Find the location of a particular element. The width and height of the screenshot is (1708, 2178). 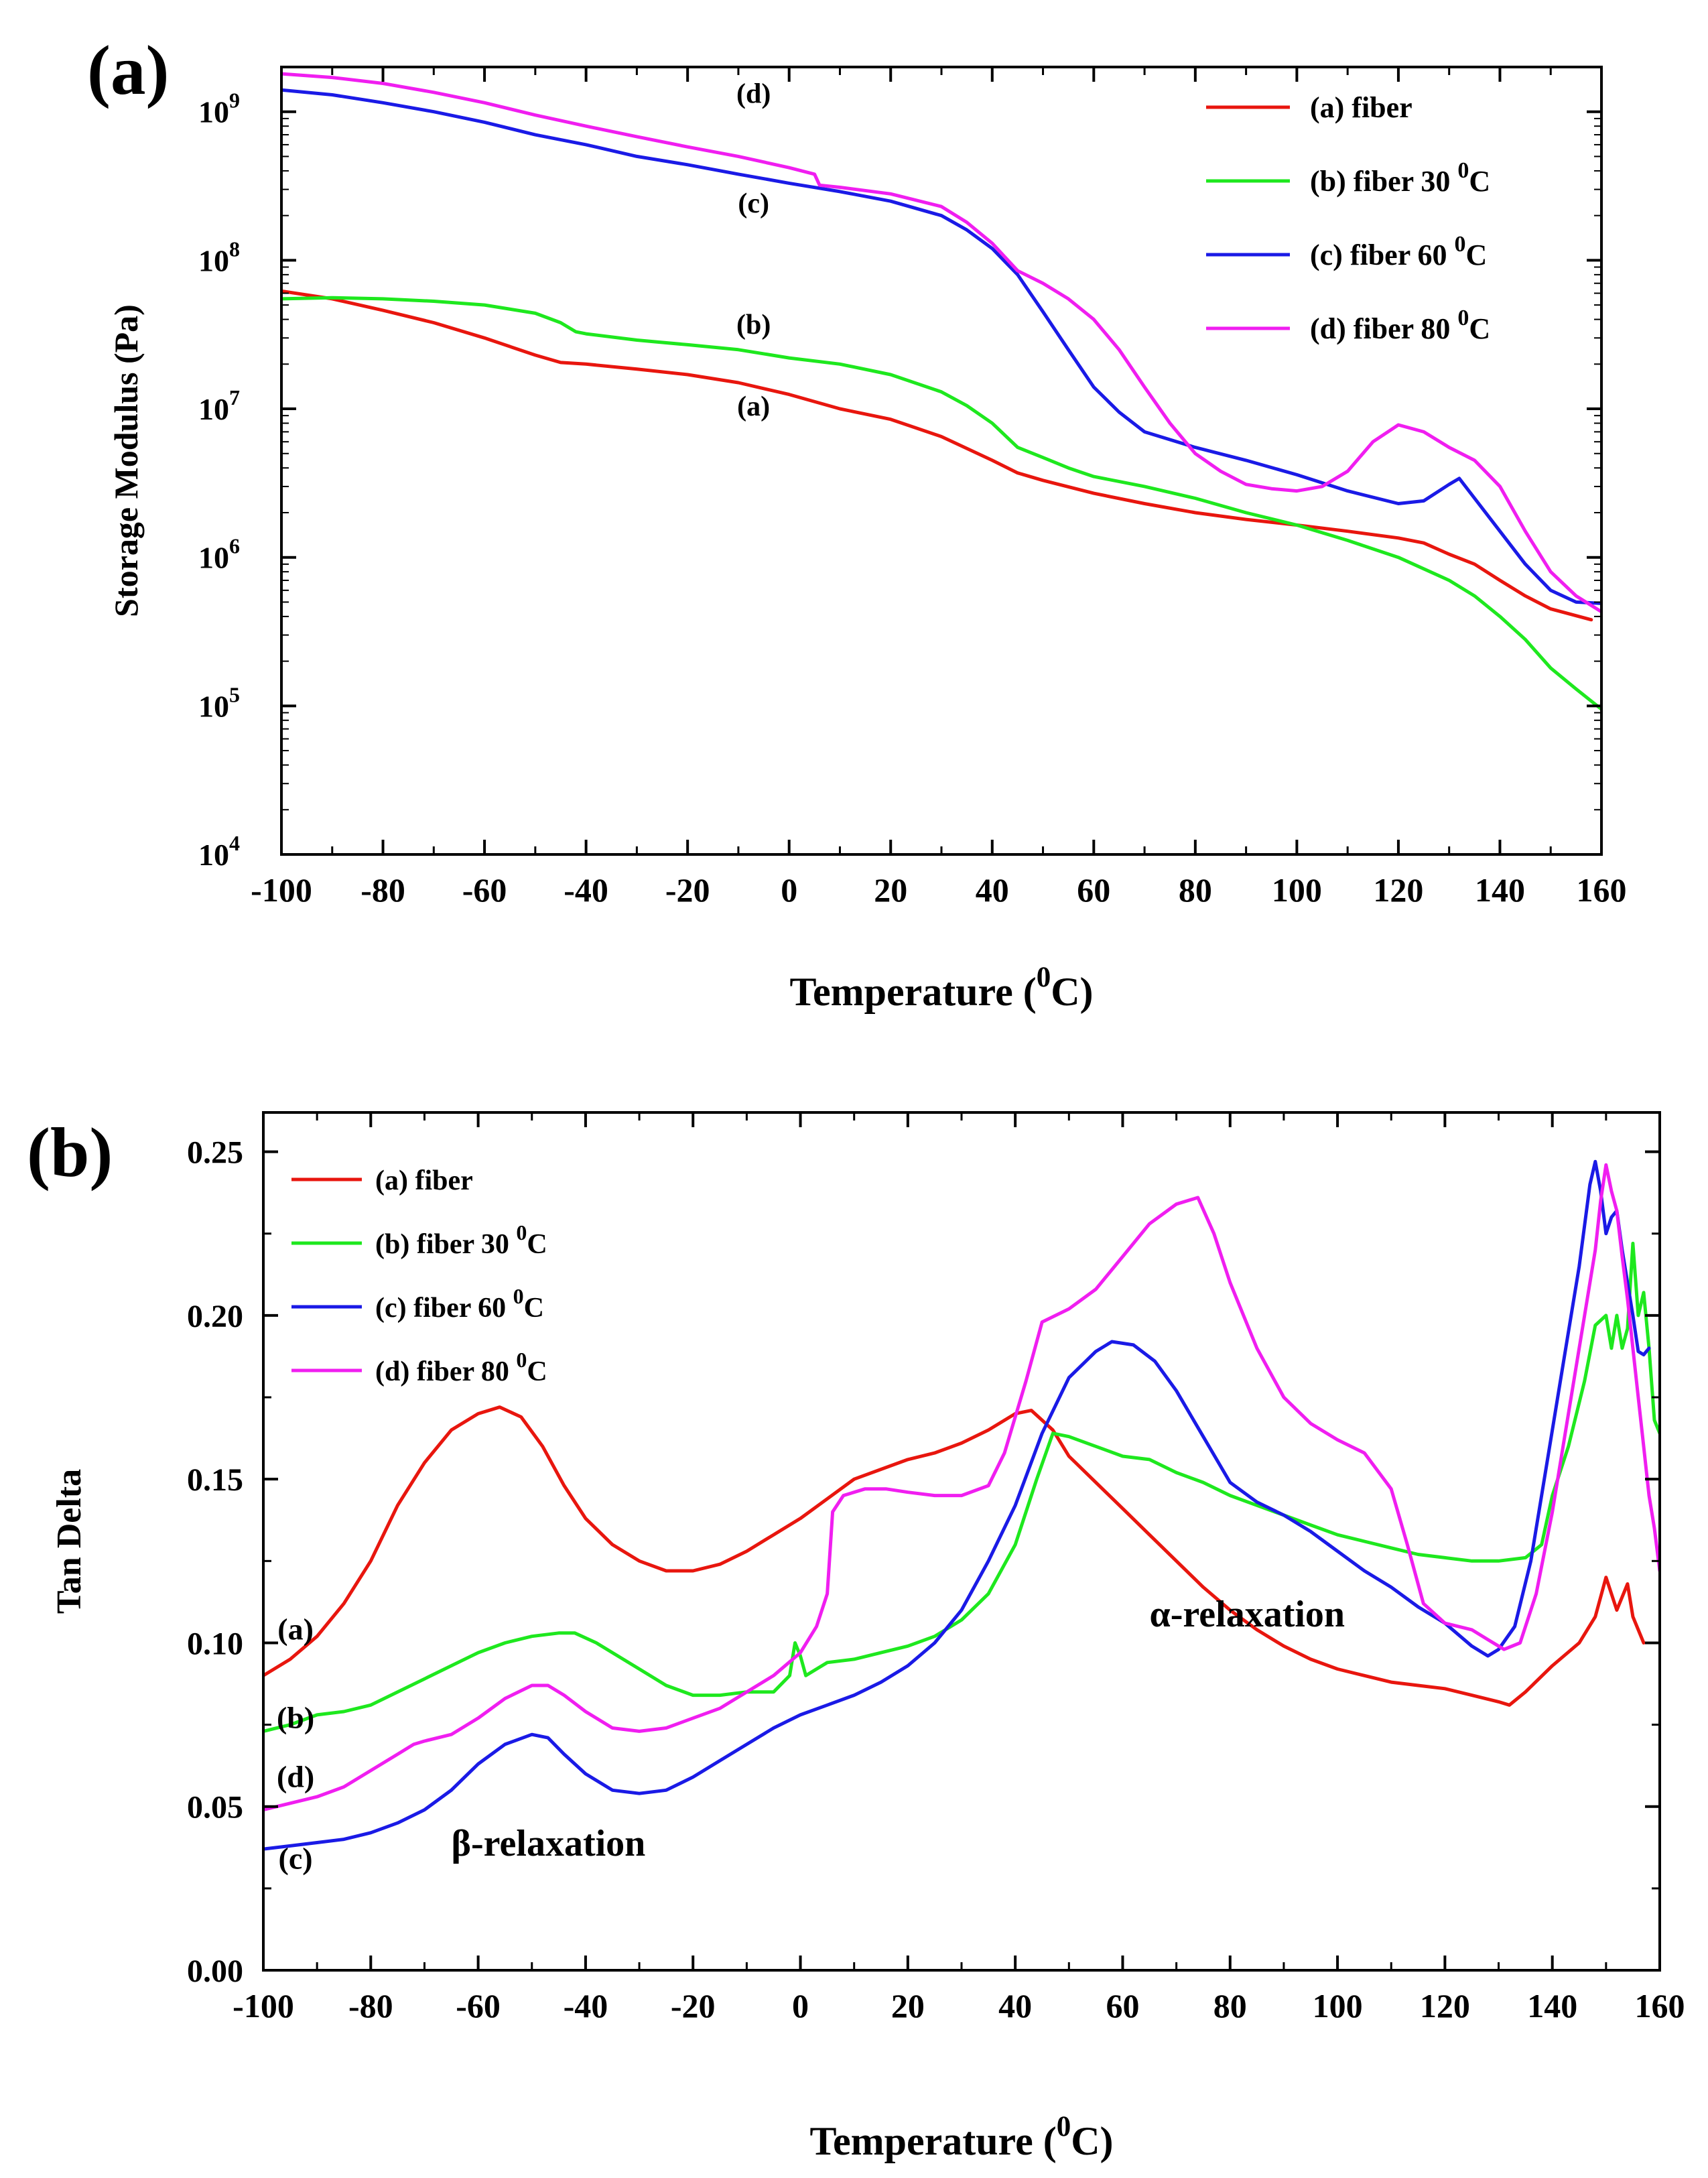

x-axis-label: Temperature (0C) is located at coordinates (941, 988).